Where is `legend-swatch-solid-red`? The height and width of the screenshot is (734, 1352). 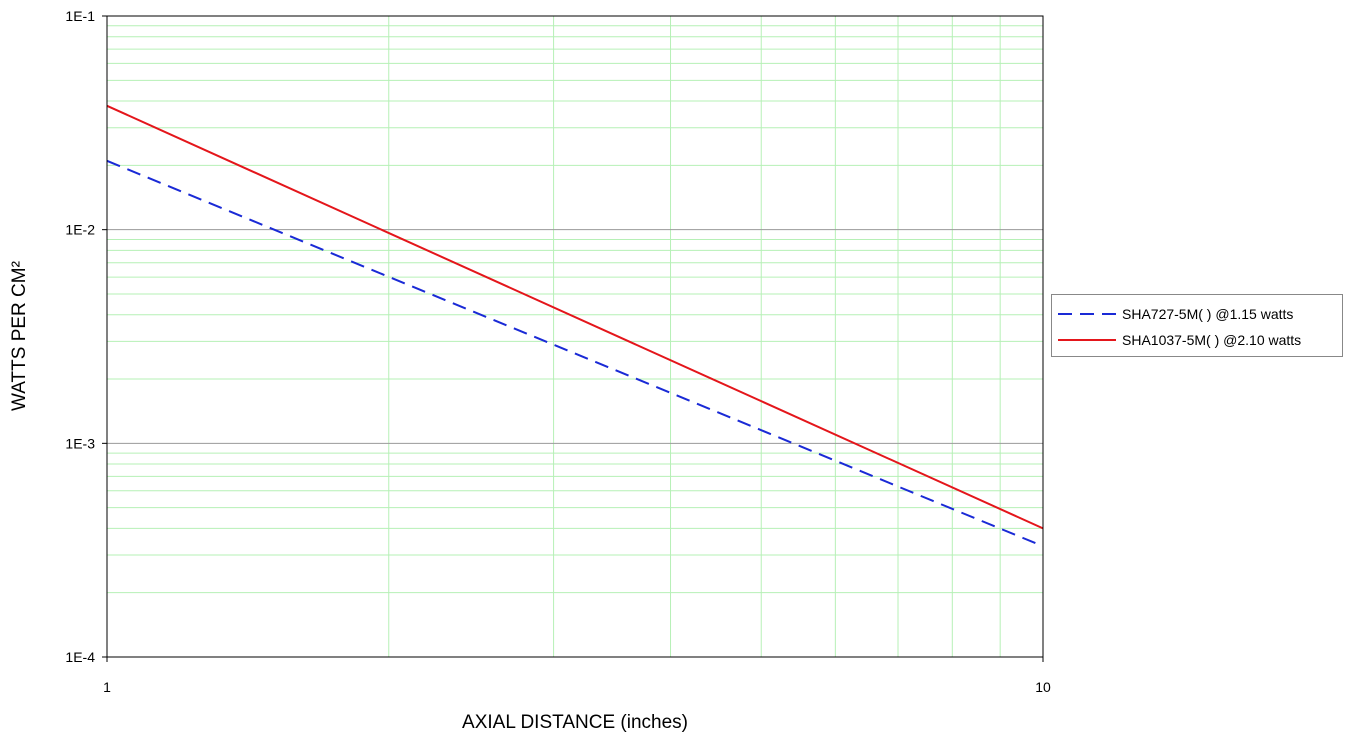
legend-swatch-solid-red is located at coordinates (1087, 340).